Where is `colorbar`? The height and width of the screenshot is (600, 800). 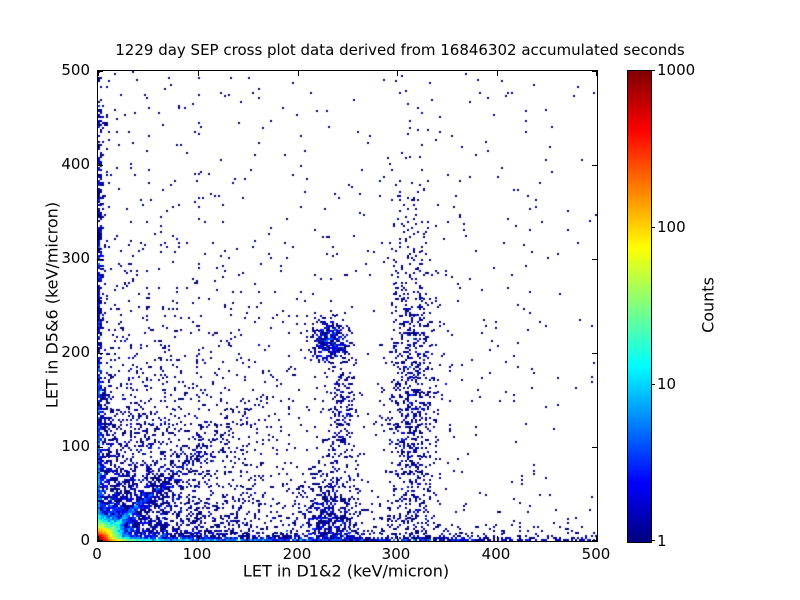
colorbar is located at coordinates (639, 306).